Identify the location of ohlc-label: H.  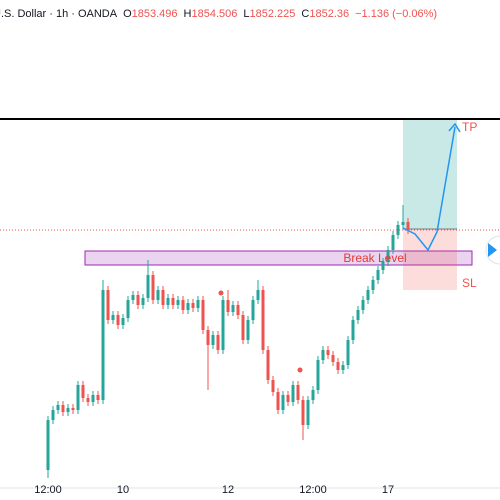
(188, 14).